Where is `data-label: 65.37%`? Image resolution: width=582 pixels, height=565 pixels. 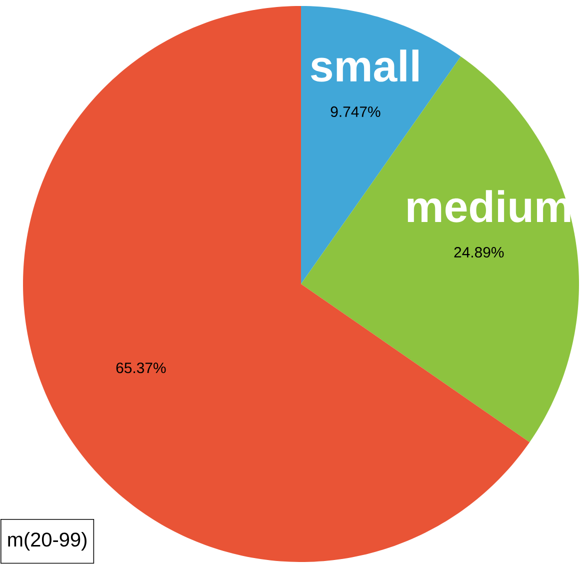 data-label: 65.37% is located at coordinates (141, 368).